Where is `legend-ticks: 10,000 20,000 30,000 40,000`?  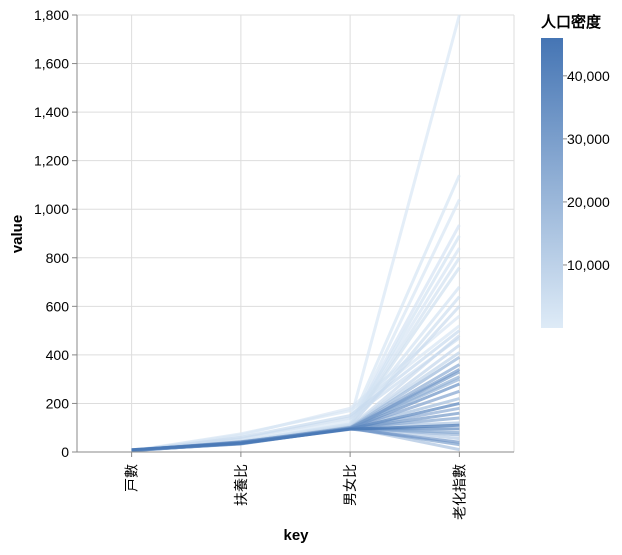 legend-ticks: 10,000 20,000 30,000 40,000 is located at coordinates (586, 170).